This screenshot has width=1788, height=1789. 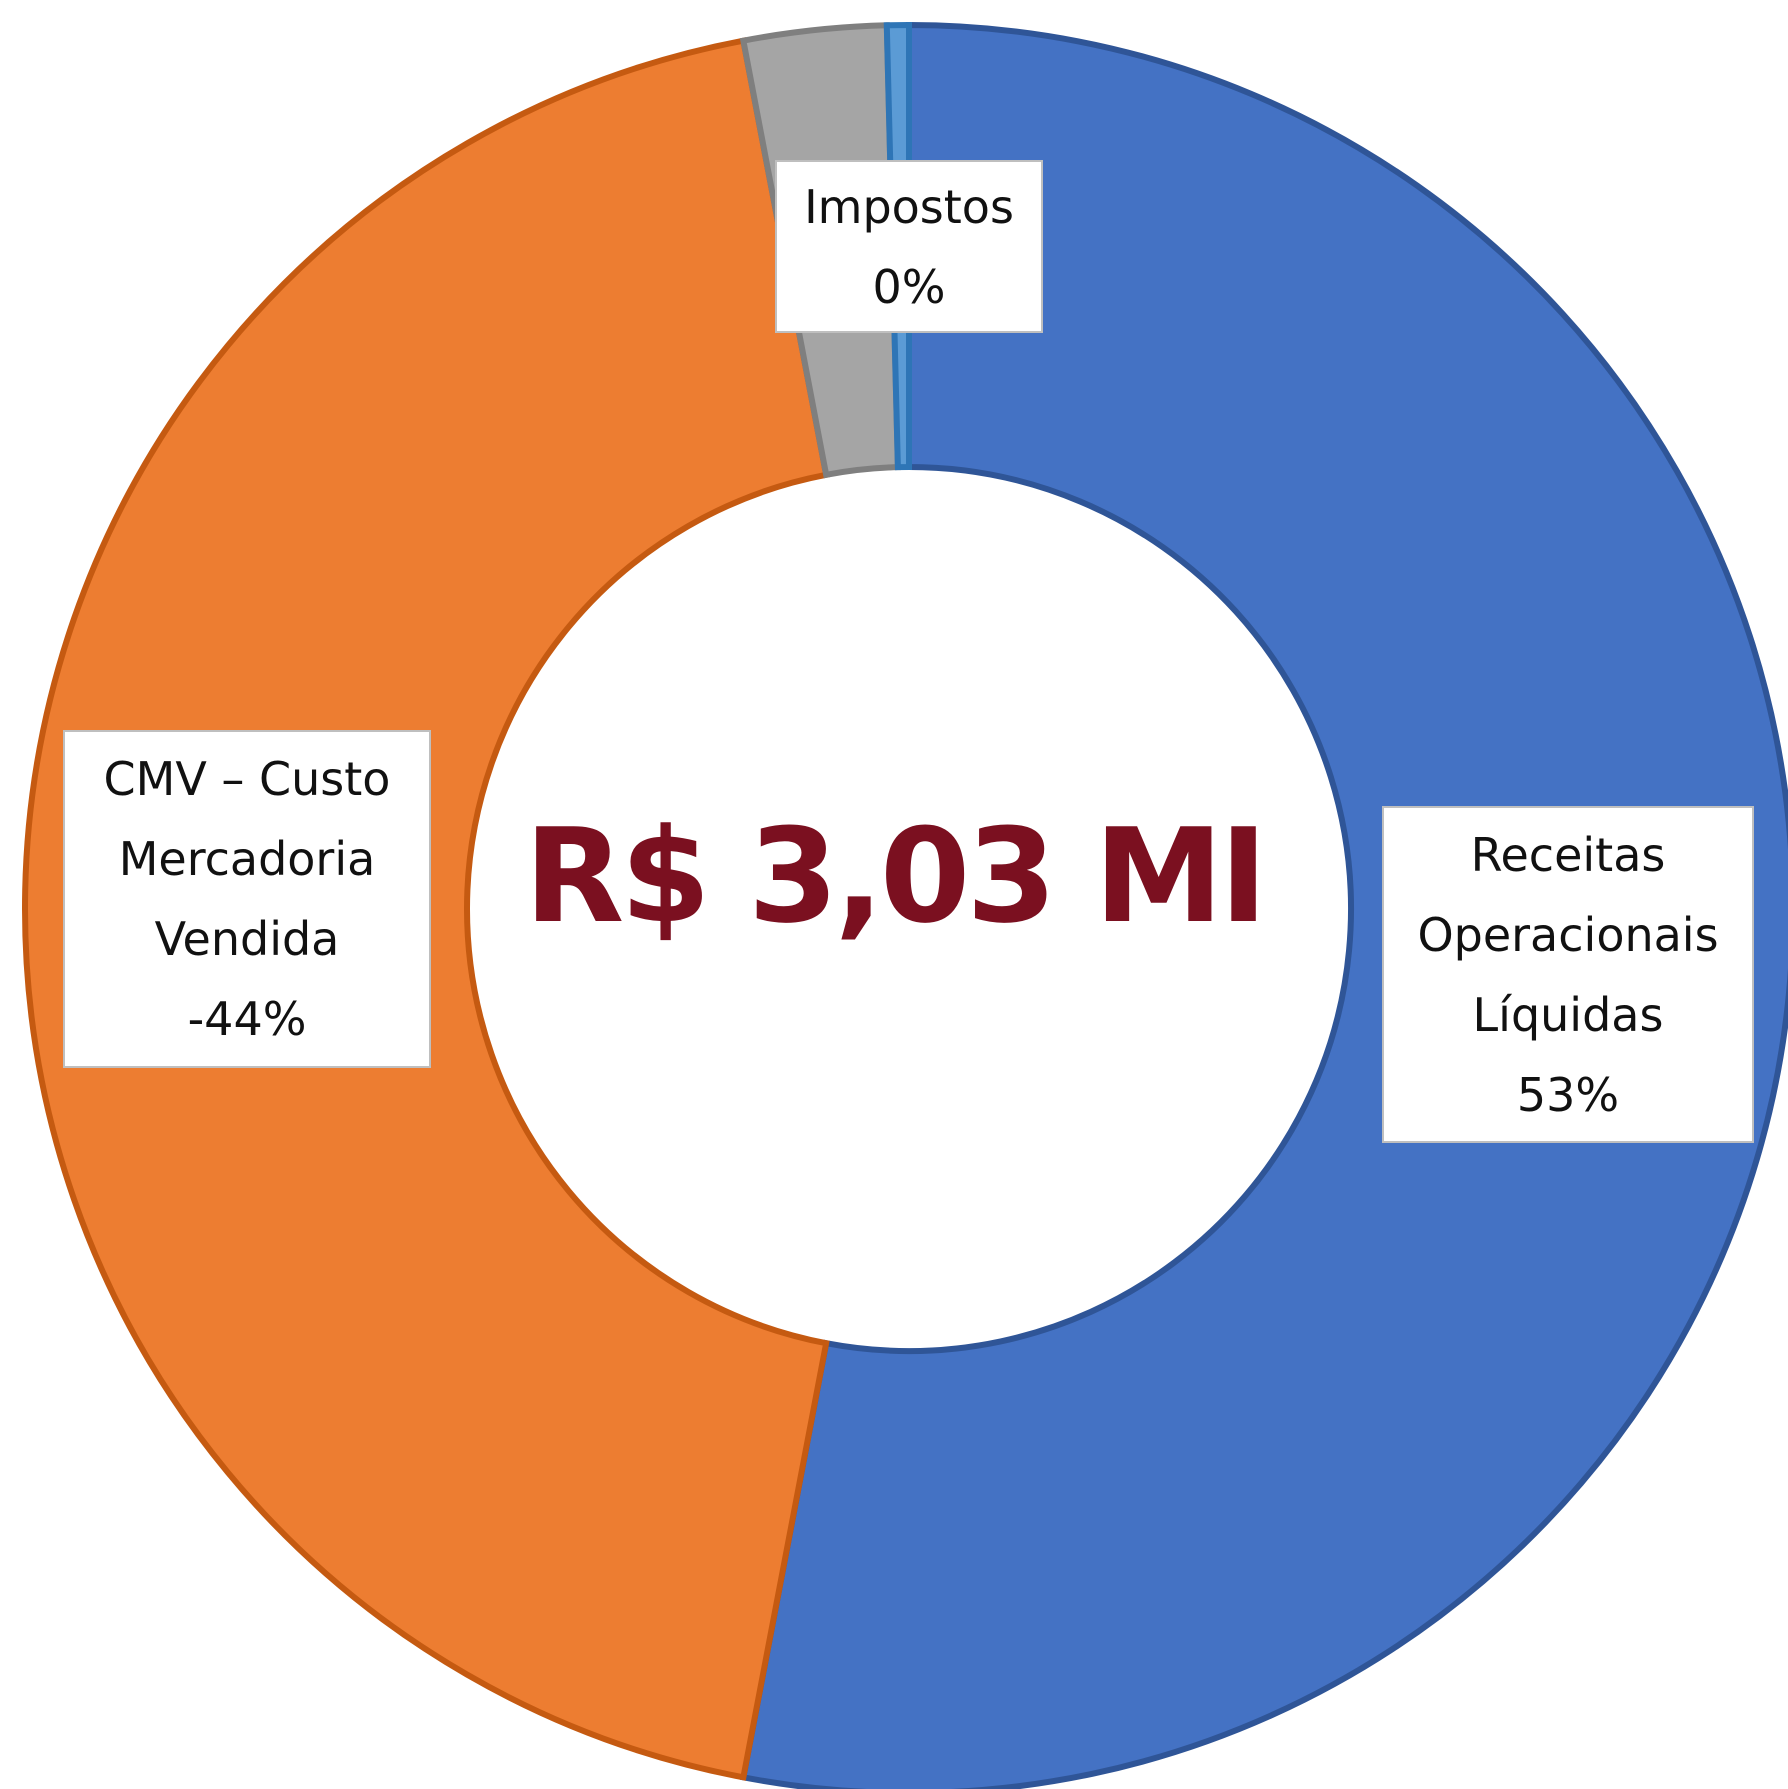 I want to click on label-category: CMV – Custo Mercadoria Vendida, so click(x=247, y=859).